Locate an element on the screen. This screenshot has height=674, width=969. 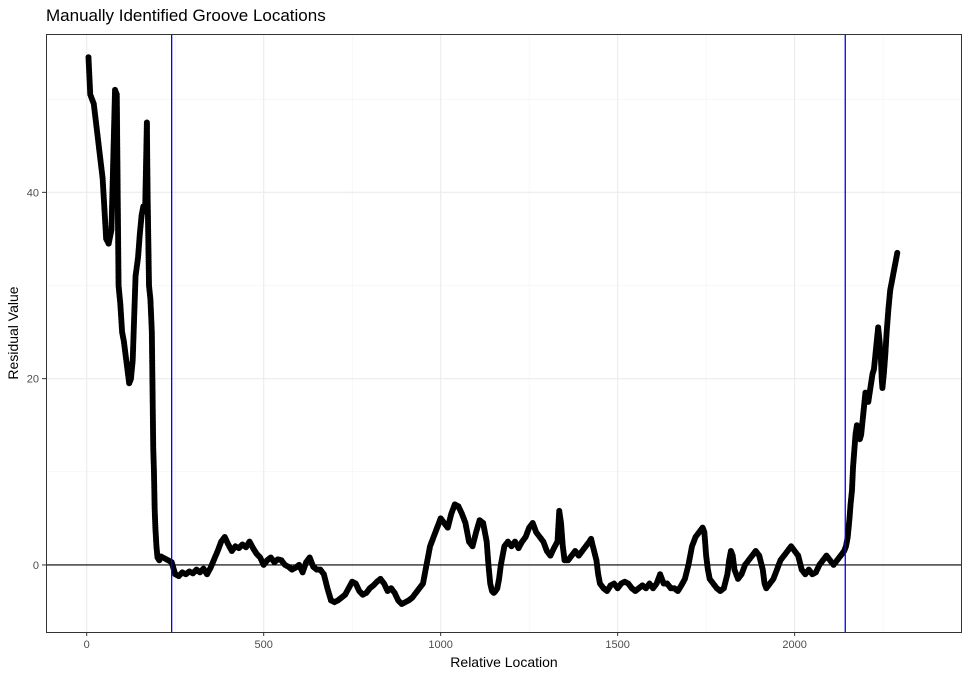
x-tick-label: 0 is located at coordinates (87, 645).